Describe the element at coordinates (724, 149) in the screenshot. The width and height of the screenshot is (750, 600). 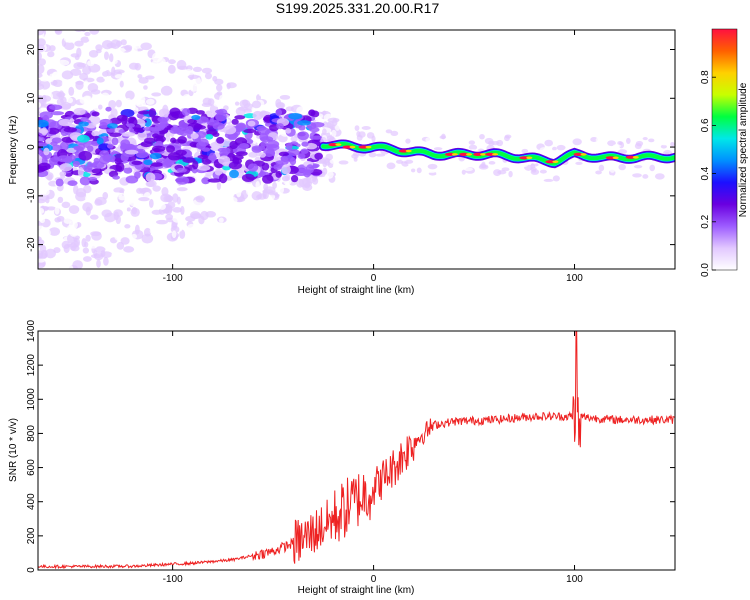
I see `colorbar-gradient` at that location.